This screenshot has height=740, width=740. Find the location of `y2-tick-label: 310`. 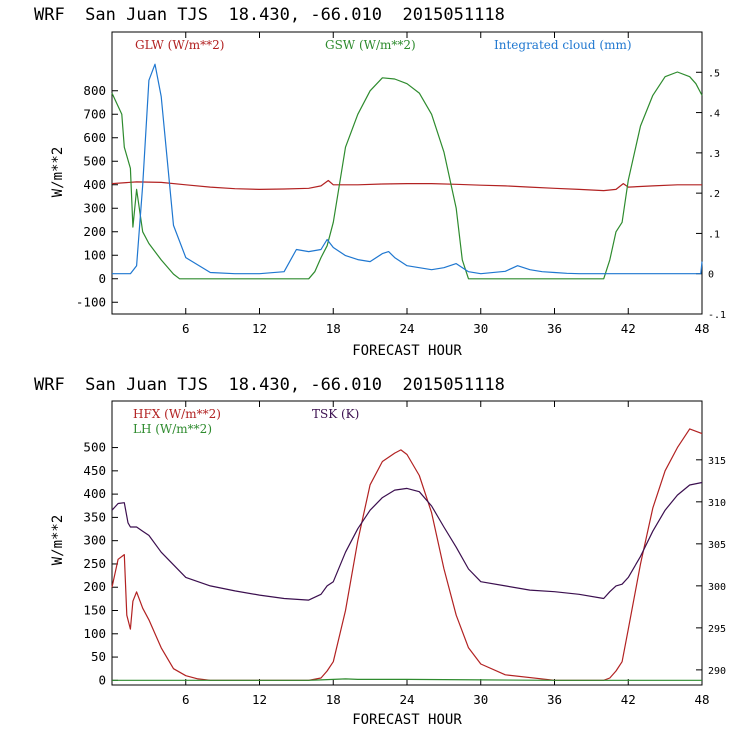

y2-tick-label: 310 is located at coordinates (717, 503).